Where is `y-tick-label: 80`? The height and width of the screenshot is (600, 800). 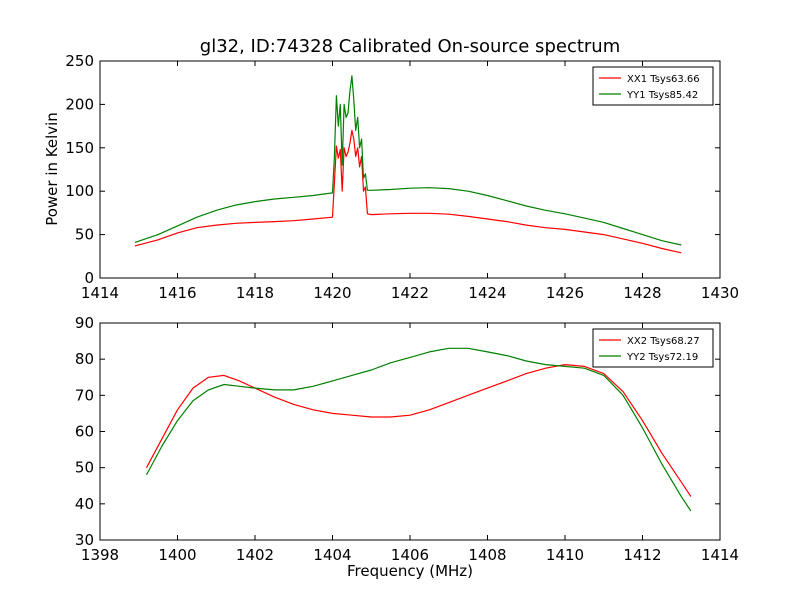 y-tick-label: 80 is located at coordinates (84, 359).